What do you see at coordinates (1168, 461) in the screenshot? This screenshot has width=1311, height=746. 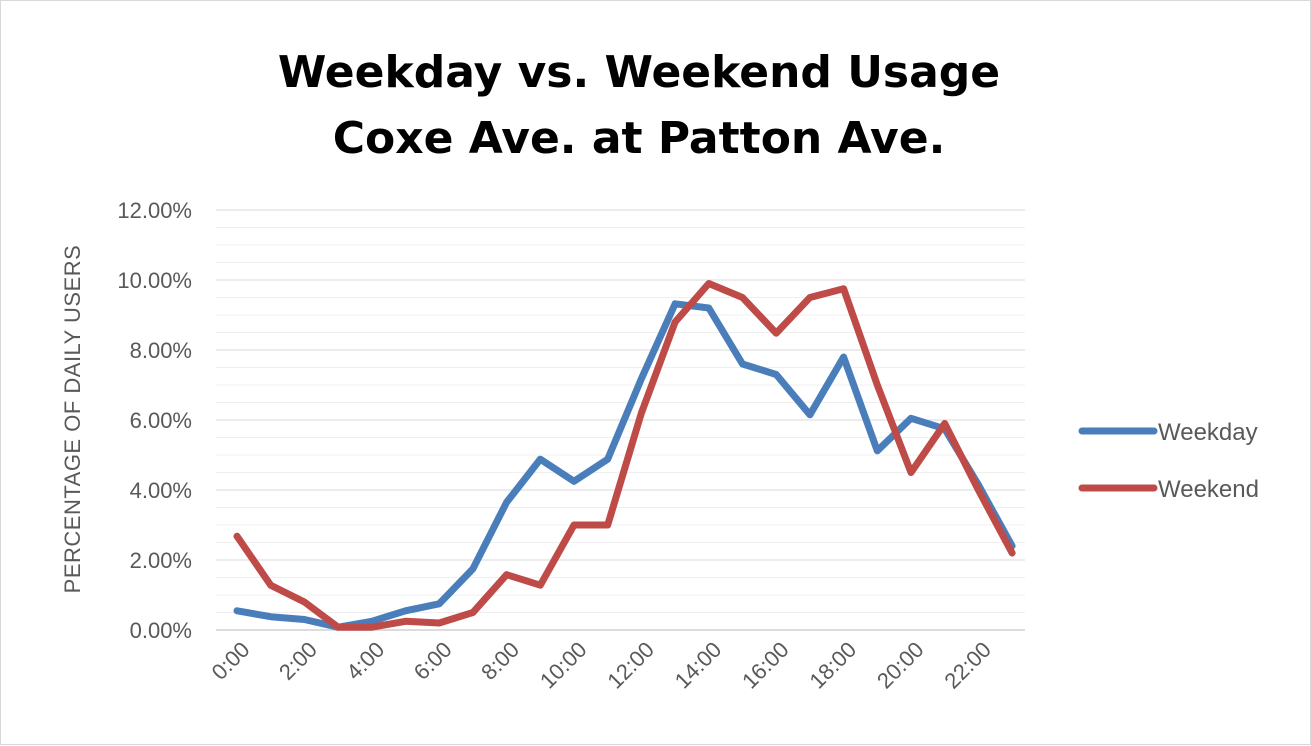 I see `legend: Weekday Weekend` at bounding box center [1168, 461].